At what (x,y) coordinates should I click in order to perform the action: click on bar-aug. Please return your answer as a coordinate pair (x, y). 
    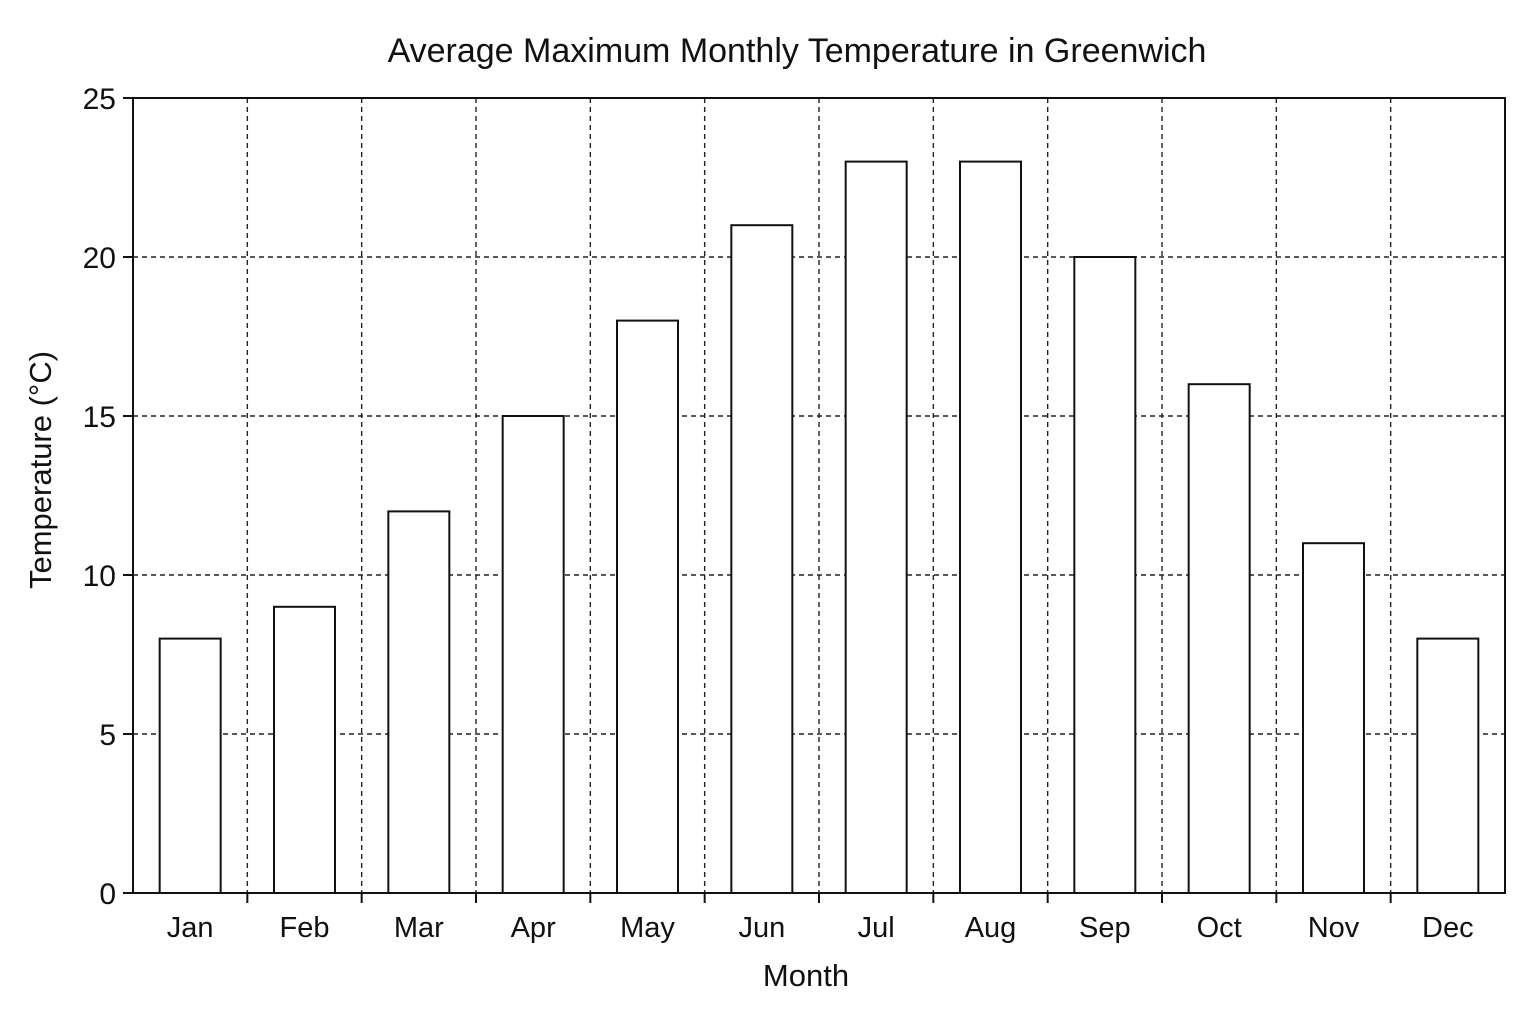
    Looking at the image, I should click on (990, 527).